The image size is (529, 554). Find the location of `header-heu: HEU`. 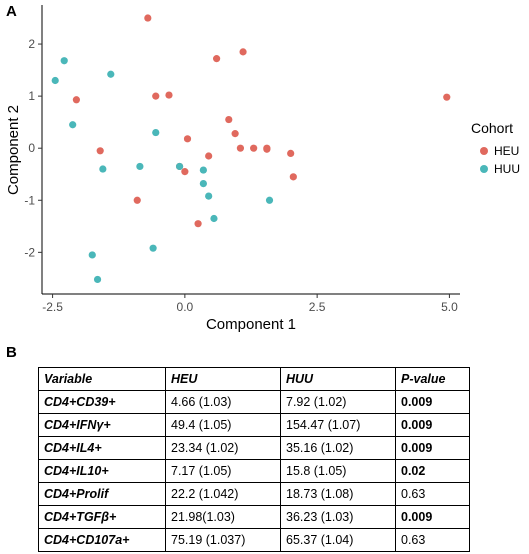

header-heu: HEU is located at coordinates (223, 379).